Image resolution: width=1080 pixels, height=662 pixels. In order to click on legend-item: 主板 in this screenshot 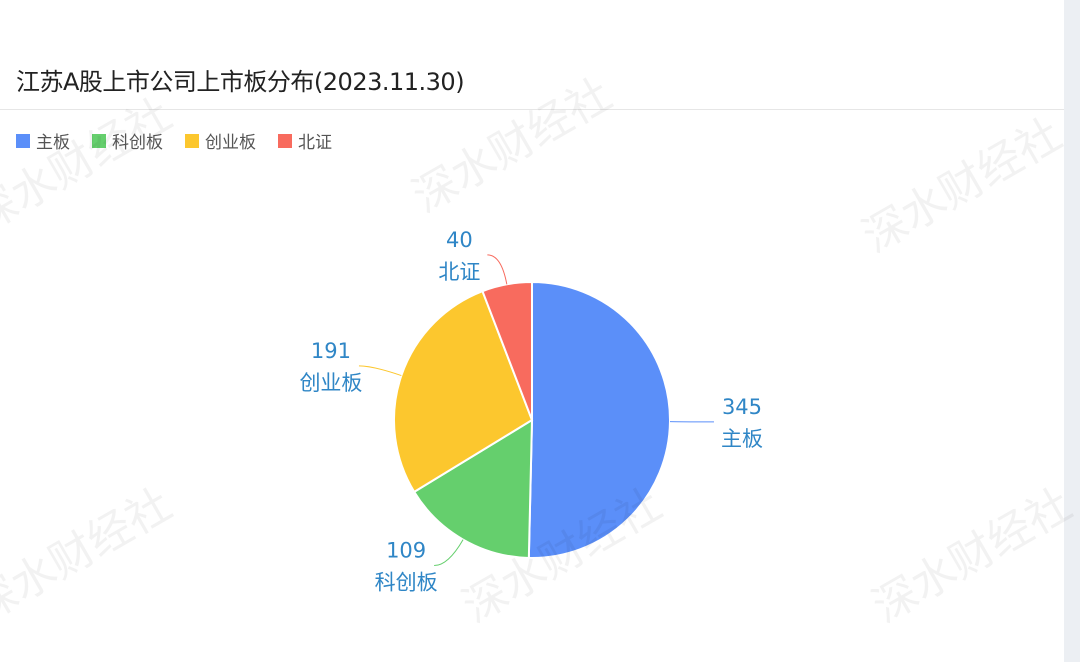, I will do `click(43, 140)`.